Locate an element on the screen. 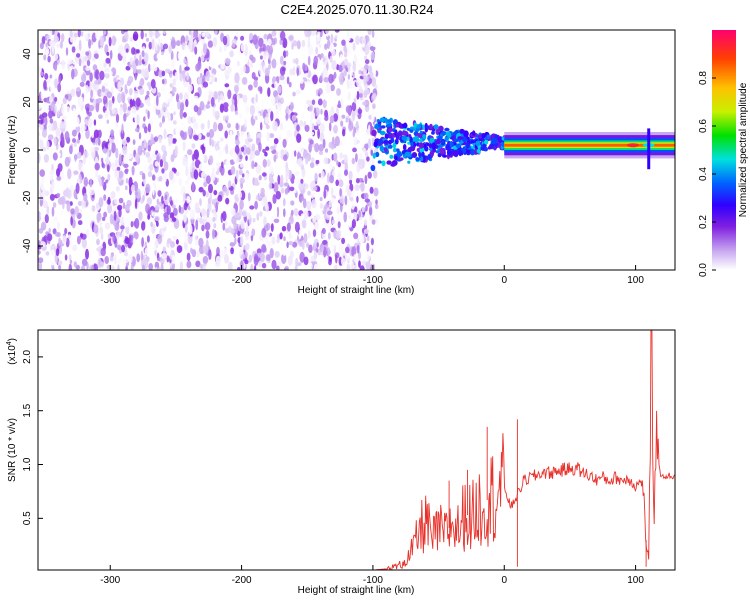 This screenshot has height=600, width=750. x-tick-label: 0 is located at coordinates (504, 280).